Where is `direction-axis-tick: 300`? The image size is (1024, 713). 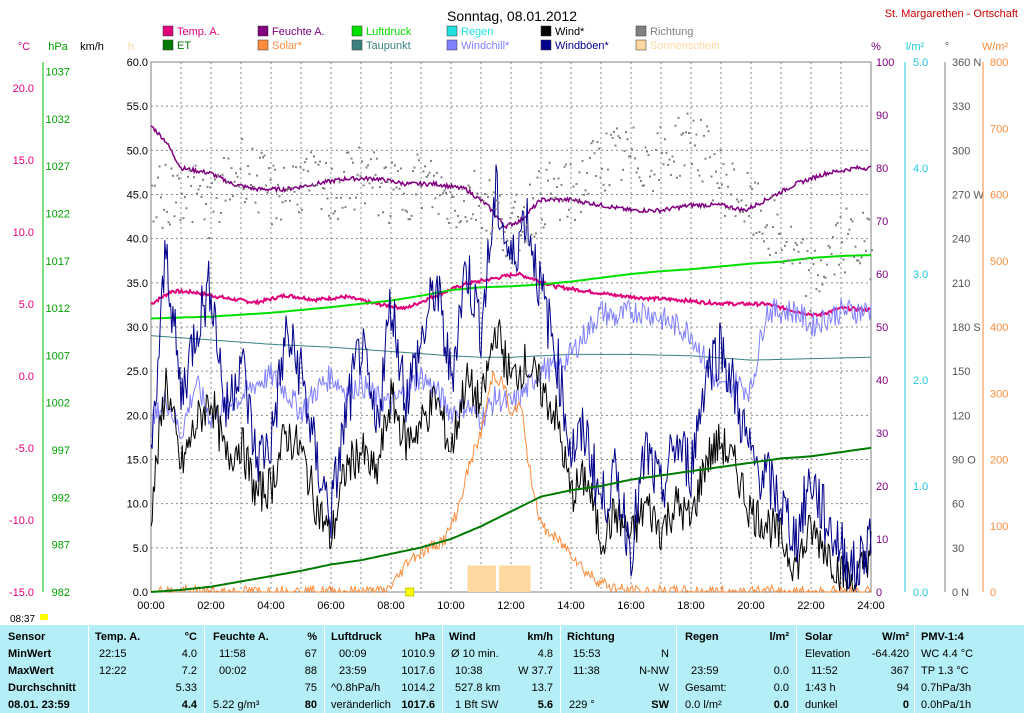
direction-axis-tick: 300 is located at coordinates (961, 151).